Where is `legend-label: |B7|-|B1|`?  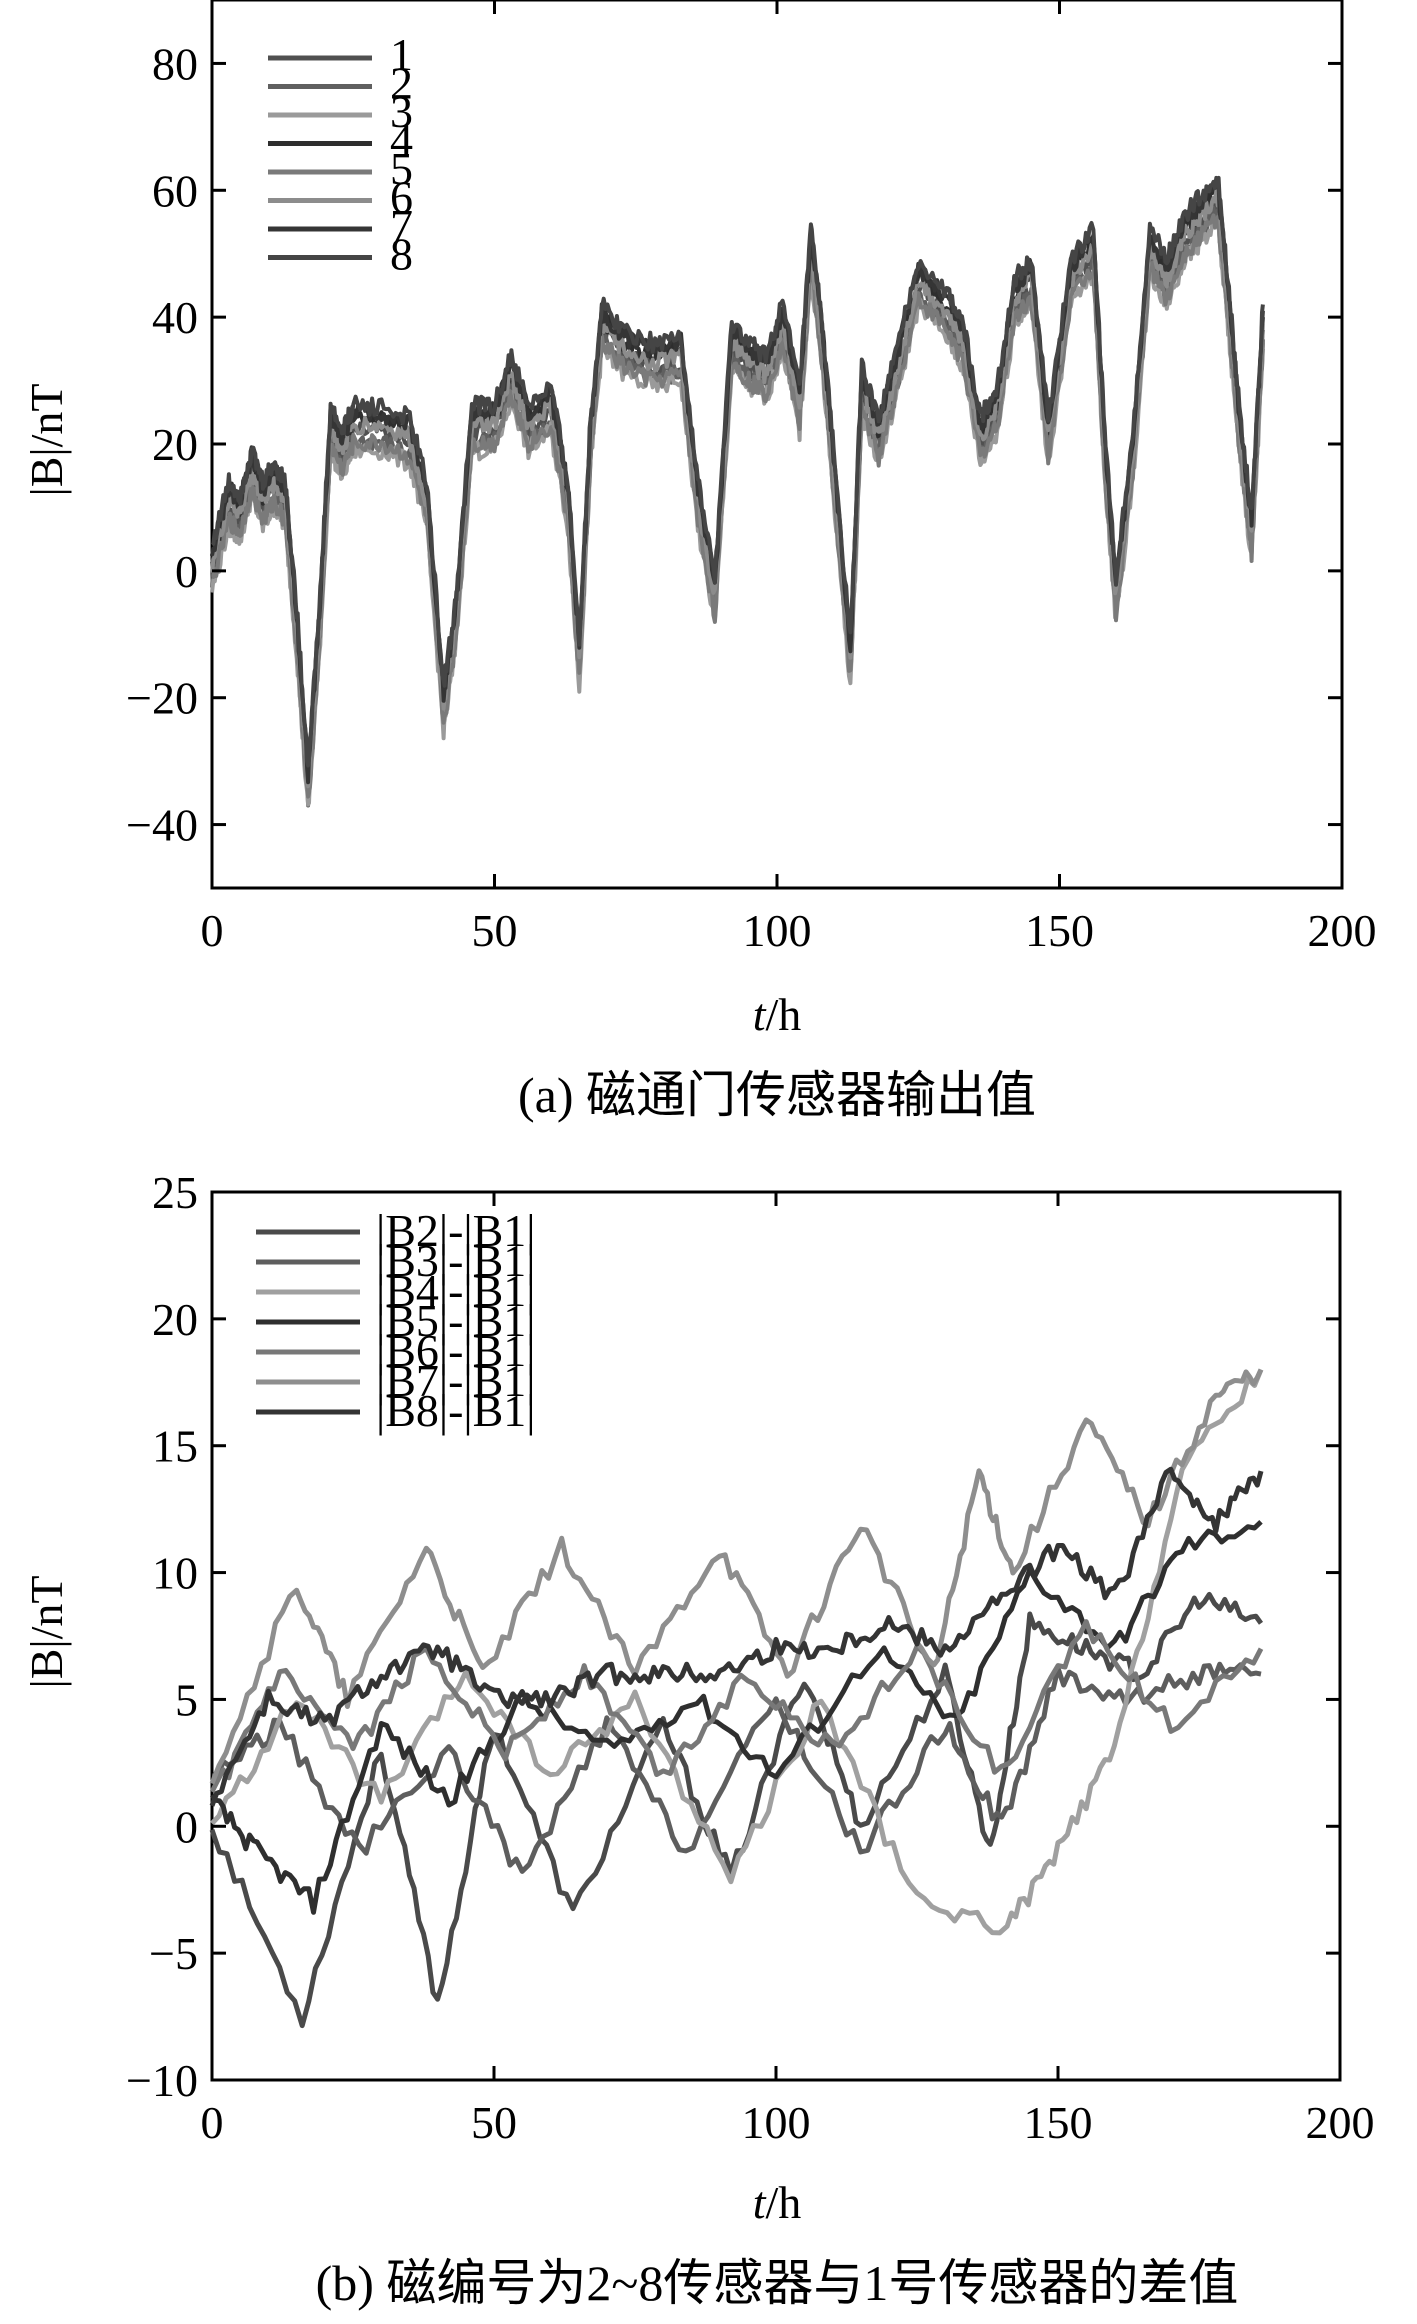 legend-label: |B7|-|B1| is located at coordinates (456, 1380).